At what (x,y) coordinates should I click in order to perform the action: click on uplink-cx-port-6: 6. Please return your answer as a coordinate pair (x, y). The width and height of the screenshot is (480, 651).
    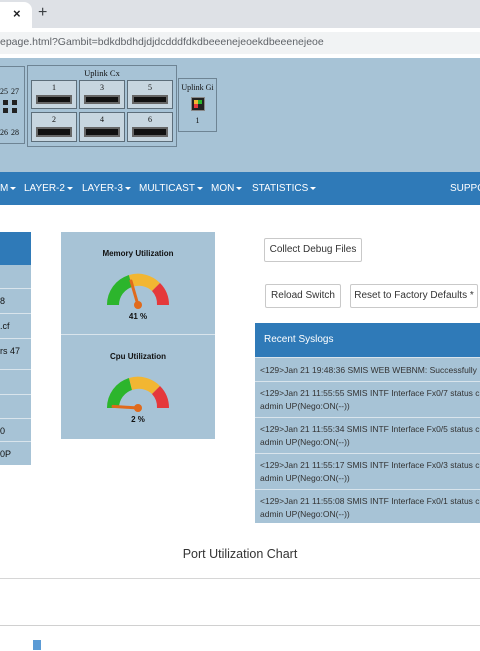
    Looking at the image, I should click on (150, 127).